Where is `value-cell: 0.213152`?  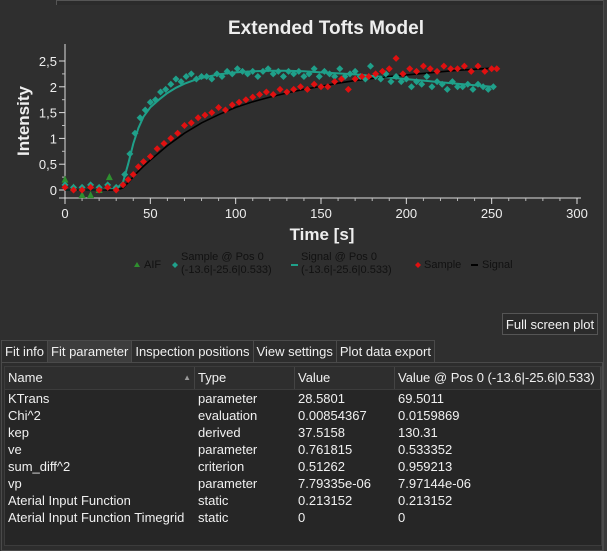
value-cell: 0.213152 is located at coordinates (325, 500).